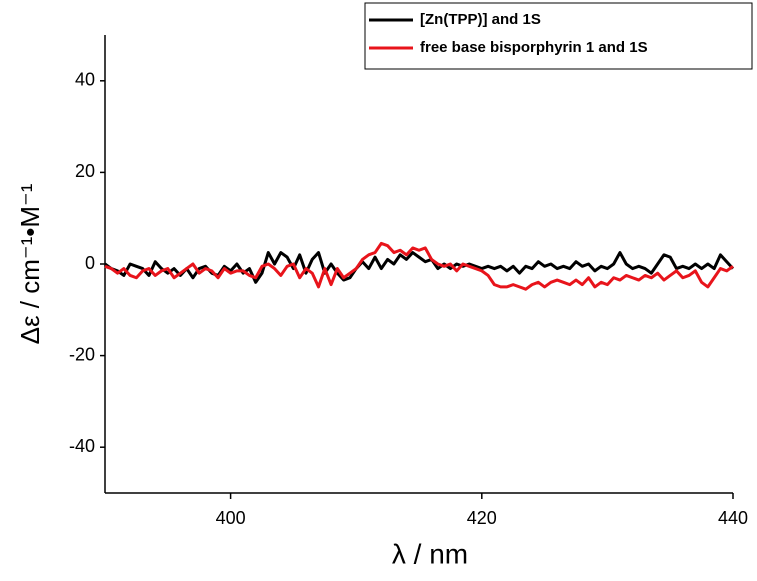 The height and width of the screenshot is (581, 757). What do you see at coordinates (430, 553) in the screenshot?
I see `x-axis-title: λ / nm` at bounding box center [430, 553].